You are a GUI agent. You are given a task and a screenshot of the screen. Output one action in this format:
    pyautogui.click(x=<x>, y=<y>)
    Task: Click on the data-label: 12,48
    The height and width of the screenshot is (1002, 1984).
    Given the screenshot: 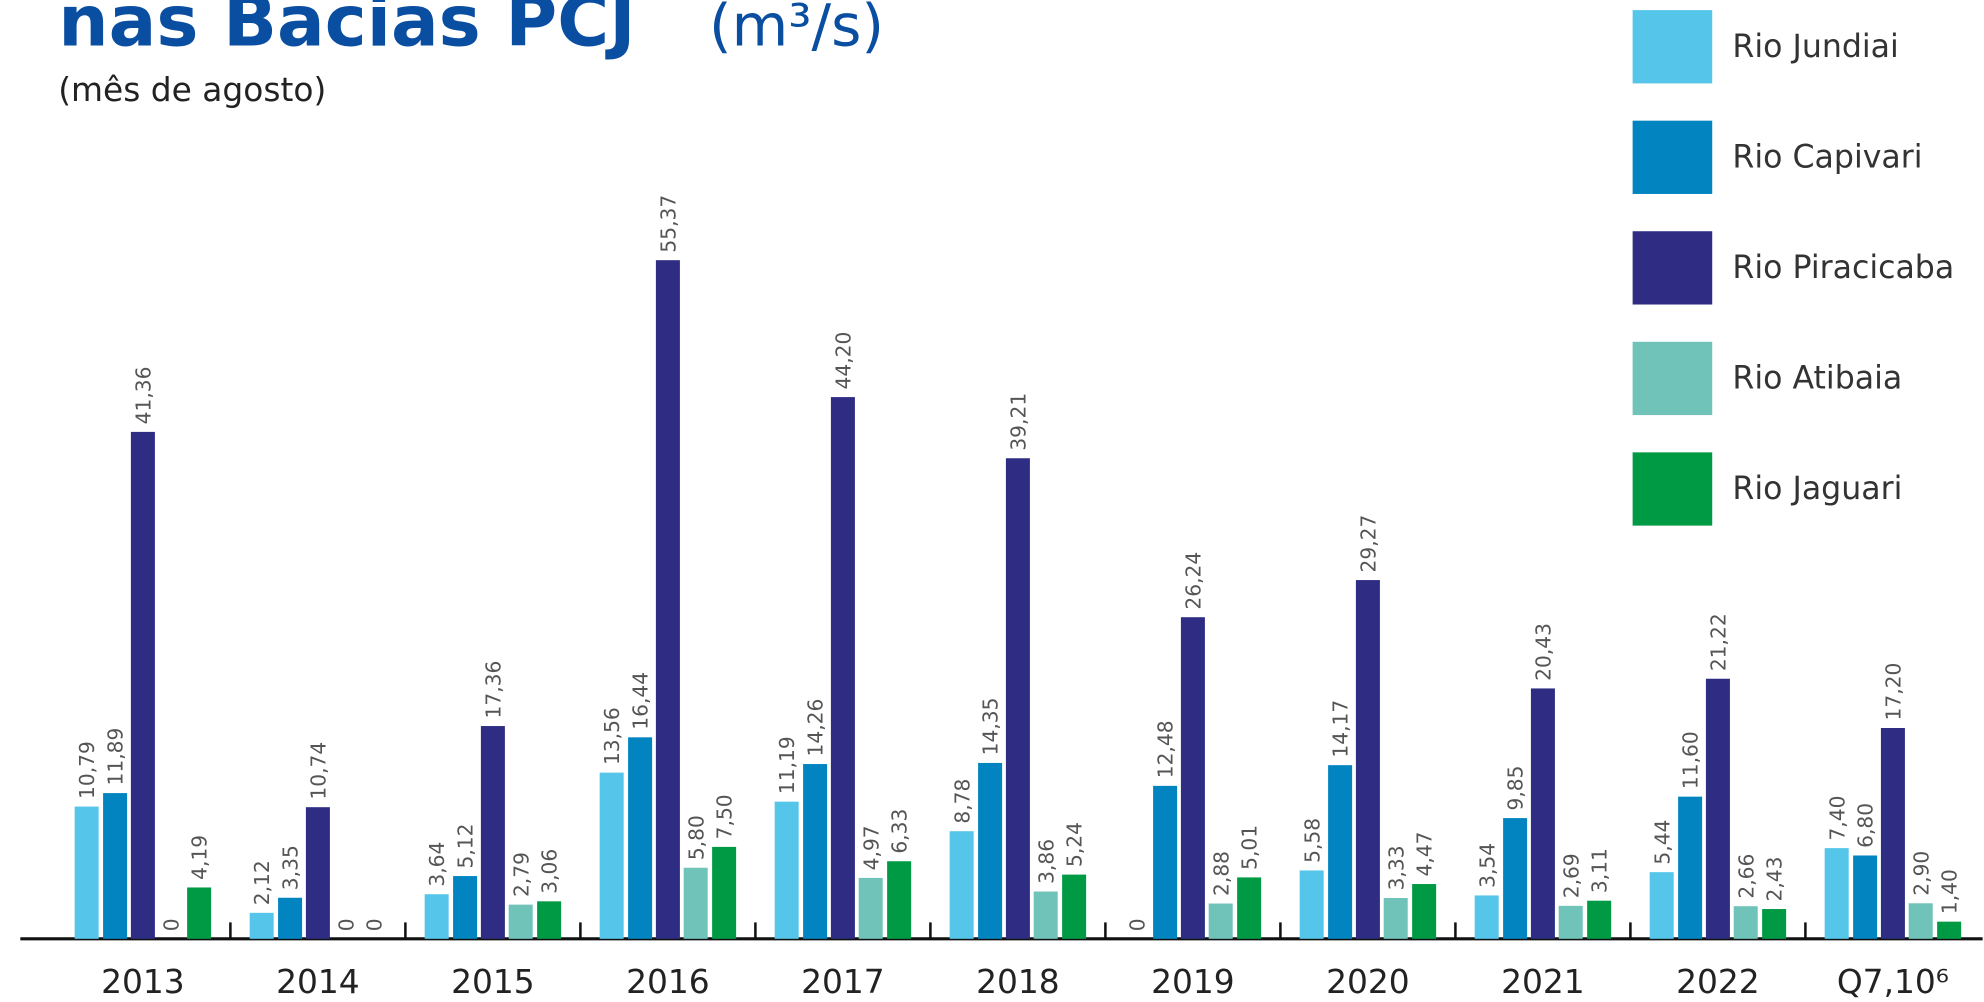 What is the action you would take?
    pyautogui.click(x=1166, y=749)
    